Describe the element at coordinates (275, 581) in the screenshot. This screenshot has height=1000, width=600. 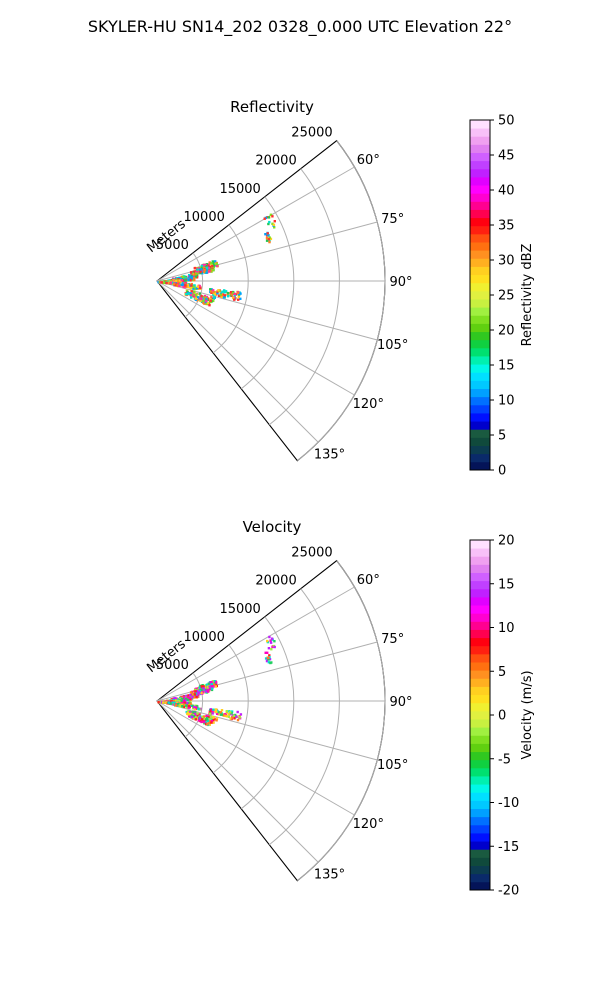
I see `range-tick-label: 20000` at that location.